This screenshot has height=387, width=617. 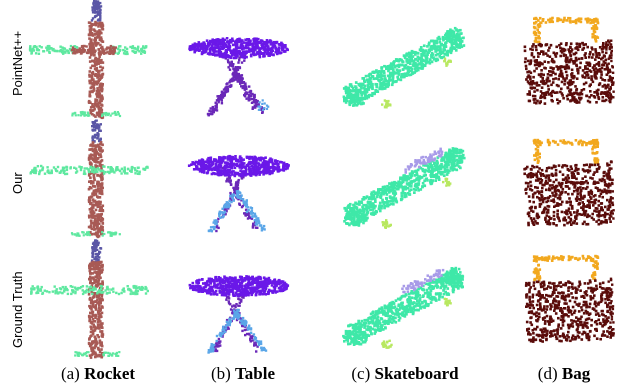 What do you see at coordinates (361, 373) in the screenshot?
I see `caption-skateboard-prefix: (c)` at bounding box center [361, 373].